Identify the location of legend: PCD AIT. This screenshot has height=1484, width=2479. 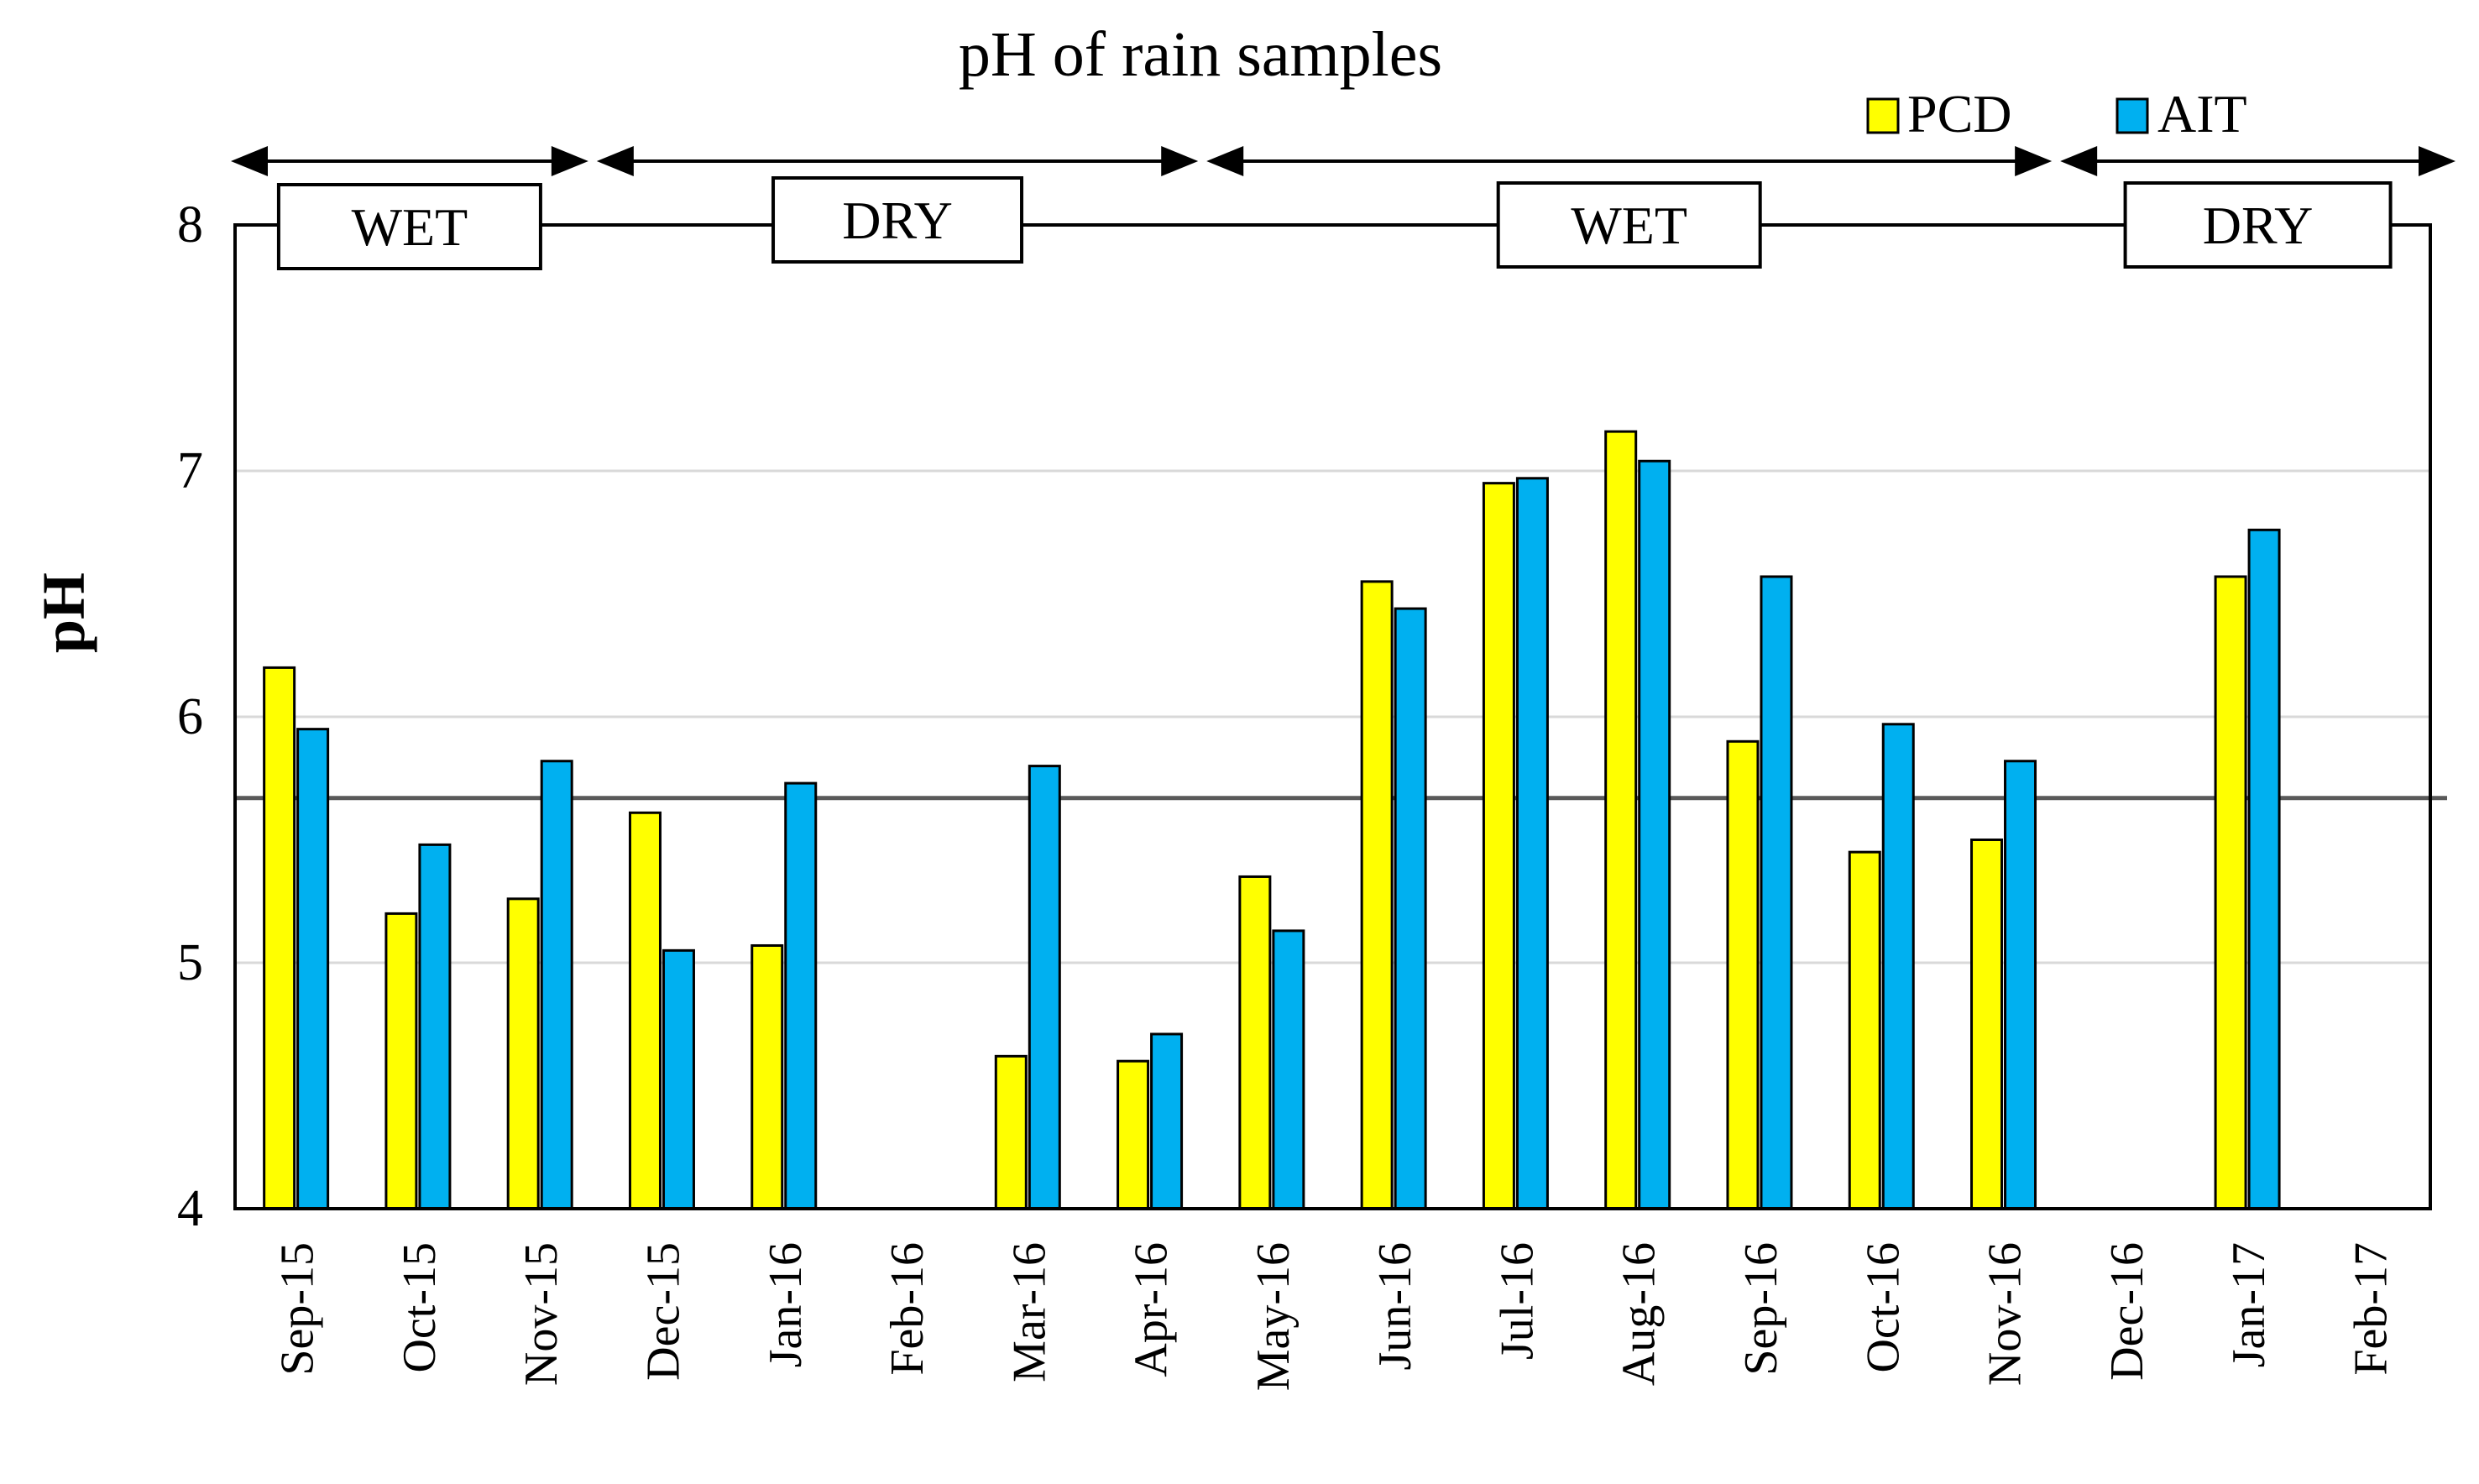
(2056, 114).